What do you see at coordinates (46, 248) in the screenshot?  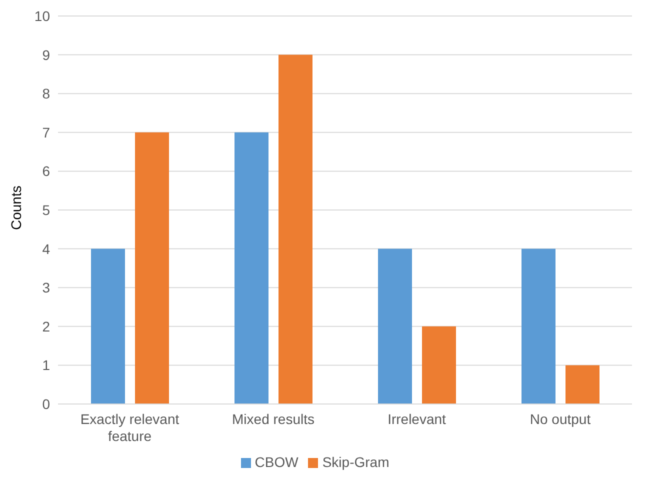 I see `y-tick-label: 4` at bounding box center [46, 248].